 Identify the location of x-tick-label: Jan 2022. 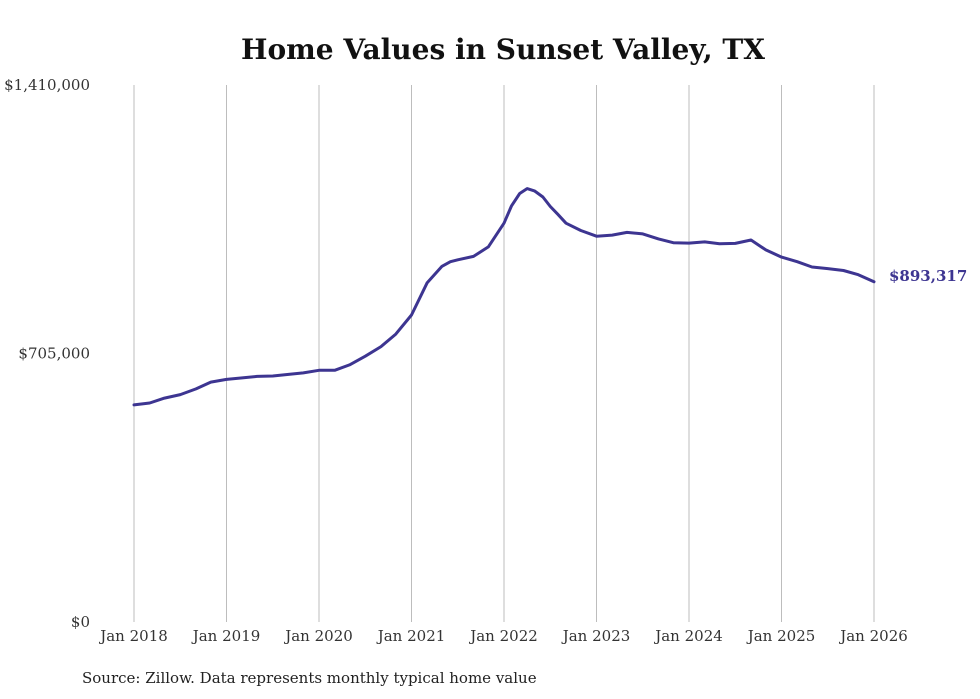
(503, 636).